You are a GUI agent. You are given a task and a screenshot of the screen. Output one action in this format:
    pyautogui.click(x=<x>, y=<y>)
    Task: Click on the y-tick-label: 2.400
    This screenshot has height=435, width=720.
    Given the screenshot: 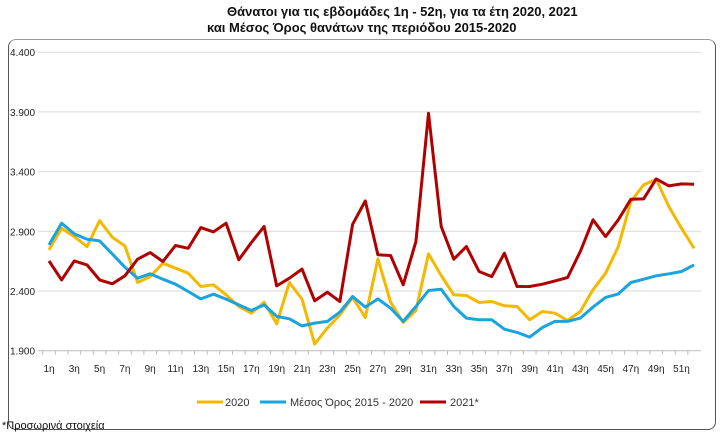 What is the action you would take?
    pyautogui.click(x=22, y=292)
    